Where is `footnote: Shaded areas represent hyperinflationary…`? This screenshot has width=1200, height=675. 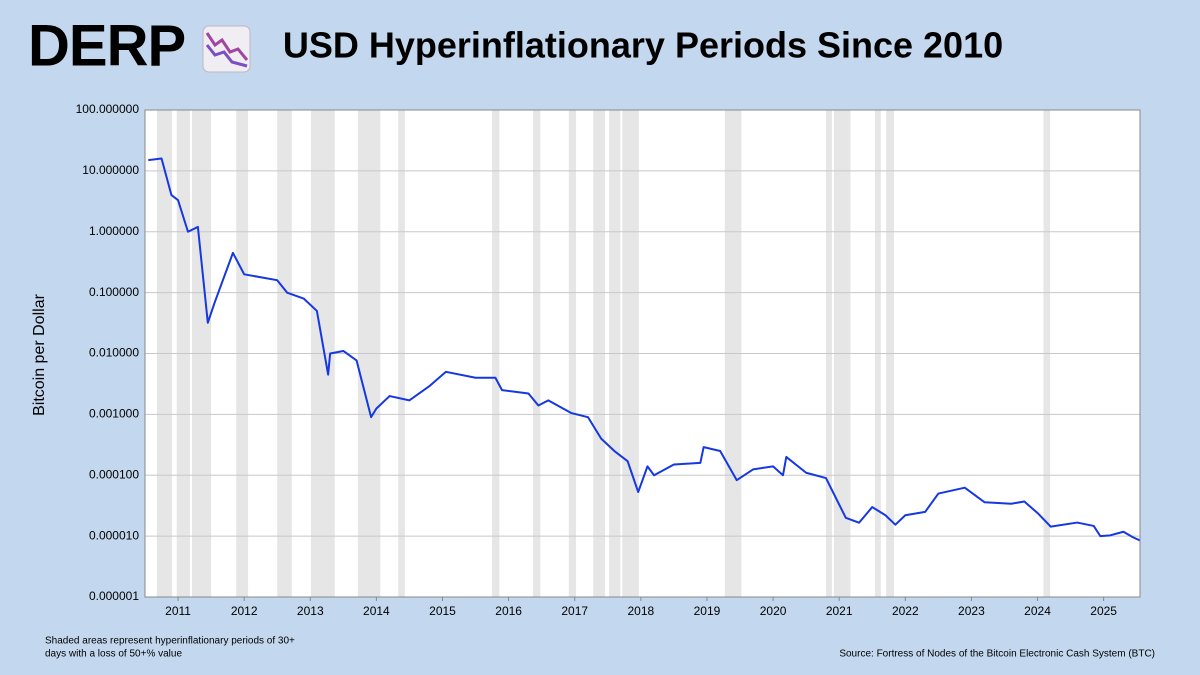
footnote: Shaded areas represent hyperinflationary… is located at coordinates (170, 641).